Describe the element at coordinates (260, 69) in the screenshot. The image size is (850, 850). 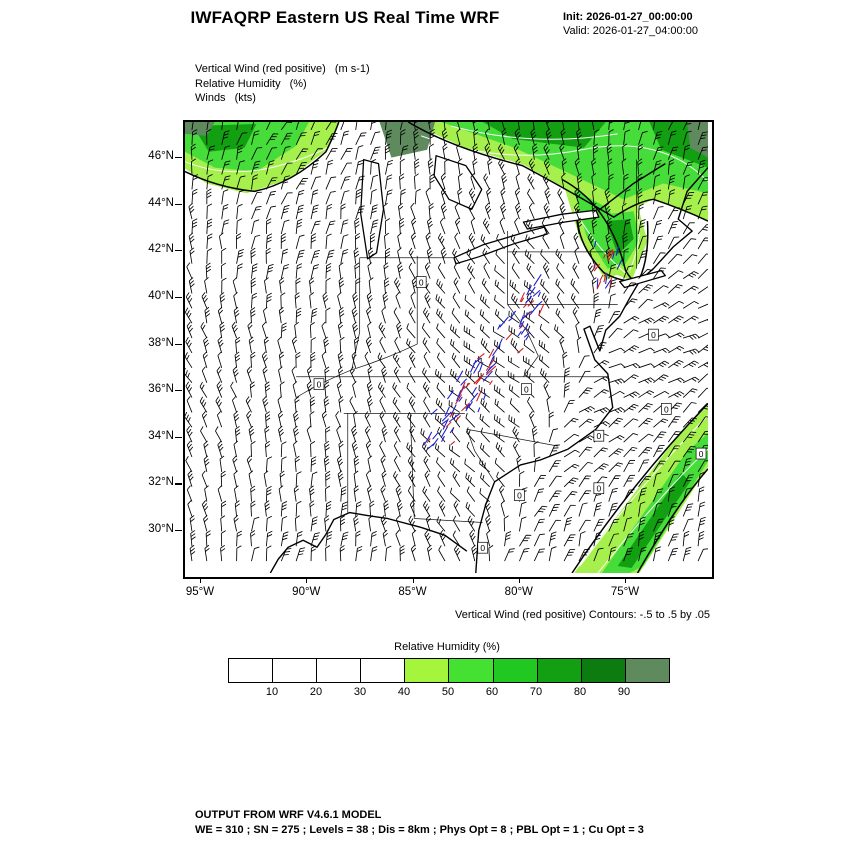
I see `legend-vertical-wind-label: Vertical Wind (red positive)` at that location.